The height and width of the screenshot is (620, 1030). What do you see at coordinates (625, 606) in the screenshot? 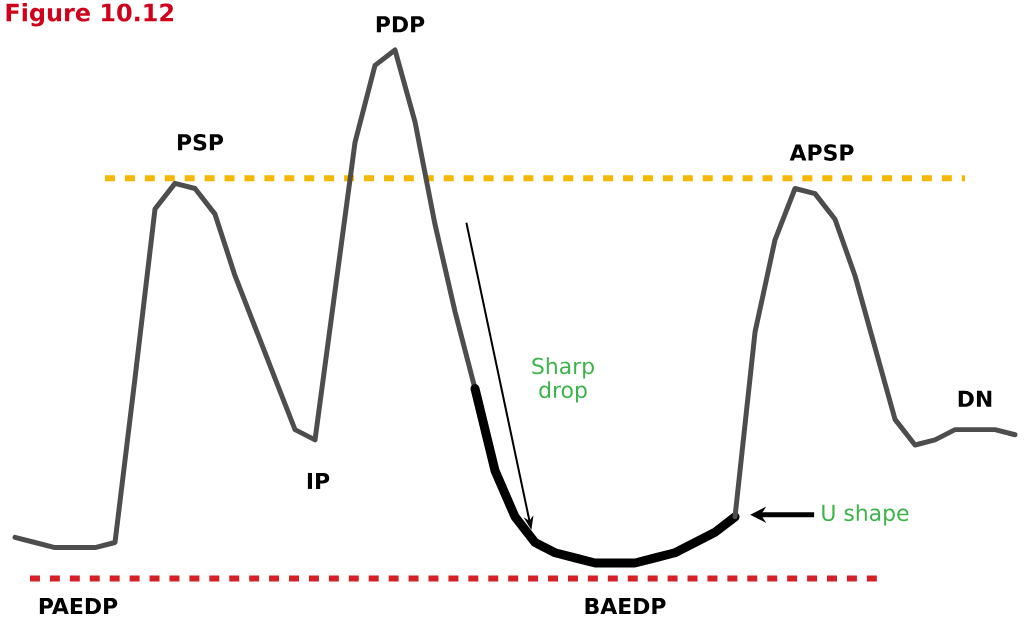
I see `text: BAEDP` at bounding box center [625, 606].